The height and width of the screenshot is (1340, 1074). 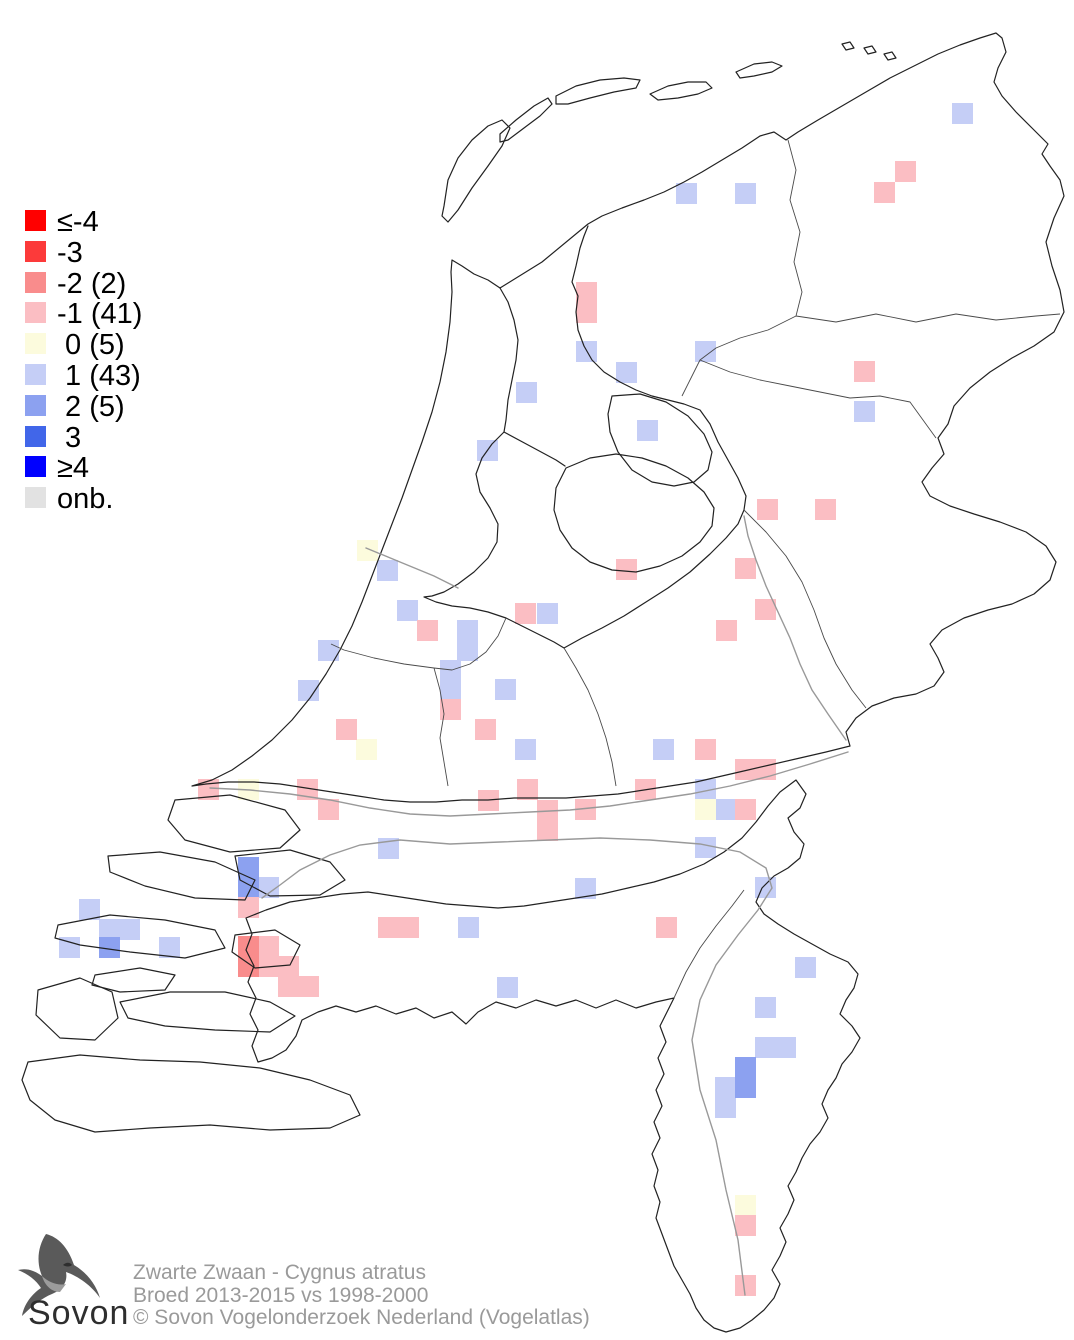 I want to click on sovon-logo-bird-icon, so click(x=59, y=1275).